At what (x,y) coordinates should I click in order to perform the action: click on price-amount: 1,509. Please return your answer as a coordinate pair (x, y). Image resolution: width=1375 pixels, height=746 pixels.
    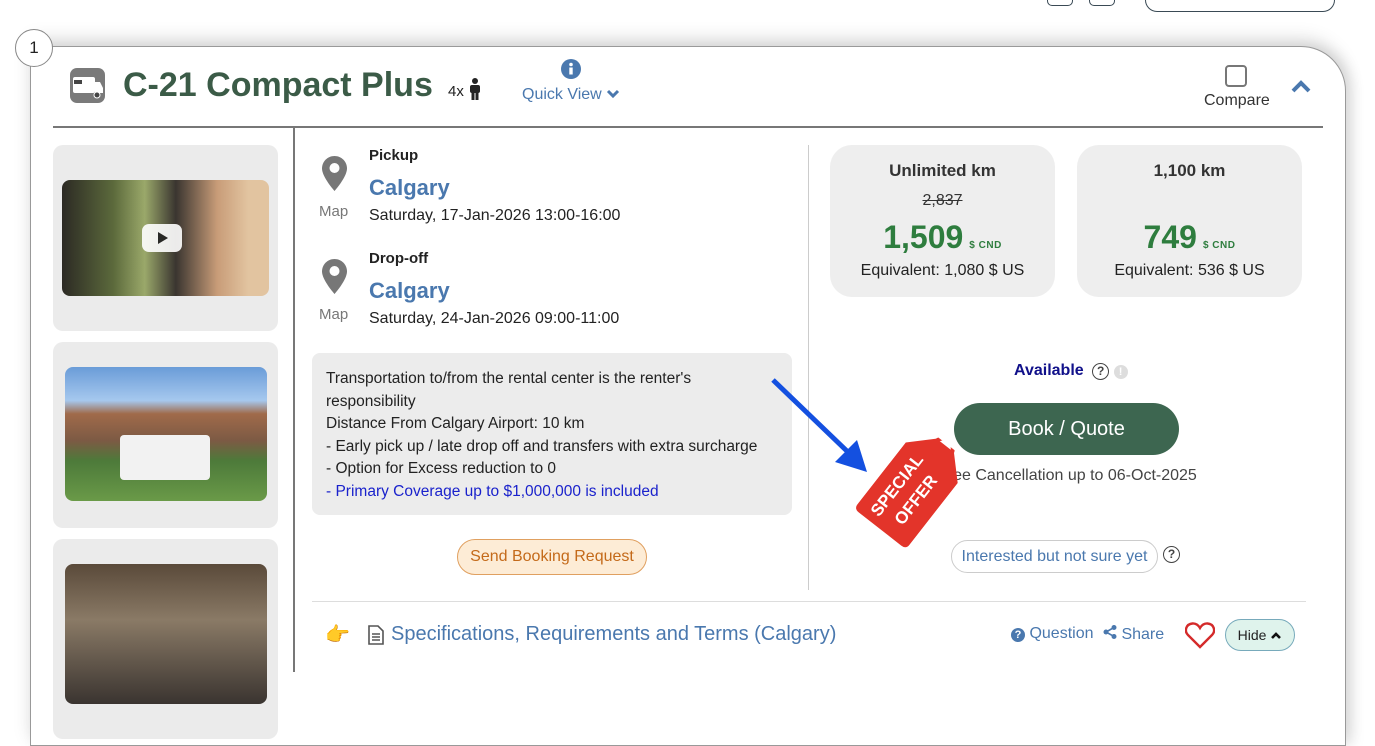
    Looking at the image, I should click on (923, 237).